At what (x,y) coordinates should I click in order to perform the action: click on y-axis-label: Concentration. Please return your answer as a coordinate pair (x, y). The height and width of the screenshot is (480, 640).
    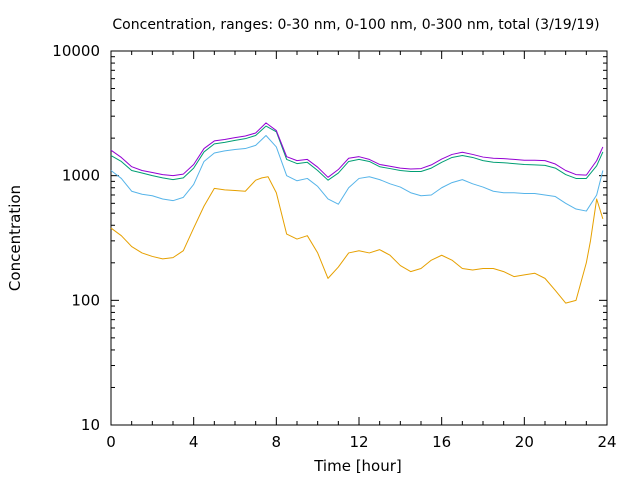
    Looking at the image, I should click on (15, 238).